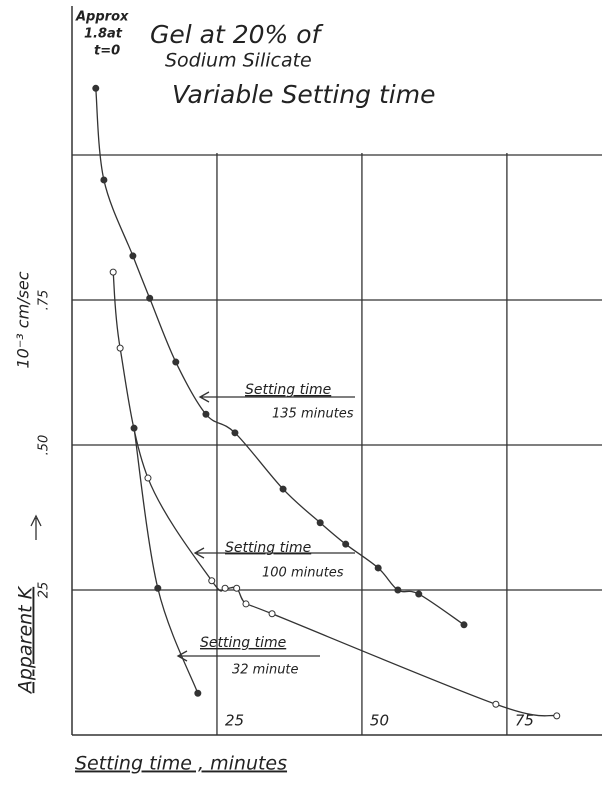 This screenshot has width=602, height=785. I want to click on chart-heading: Variable Setting time, so click(303, 94).